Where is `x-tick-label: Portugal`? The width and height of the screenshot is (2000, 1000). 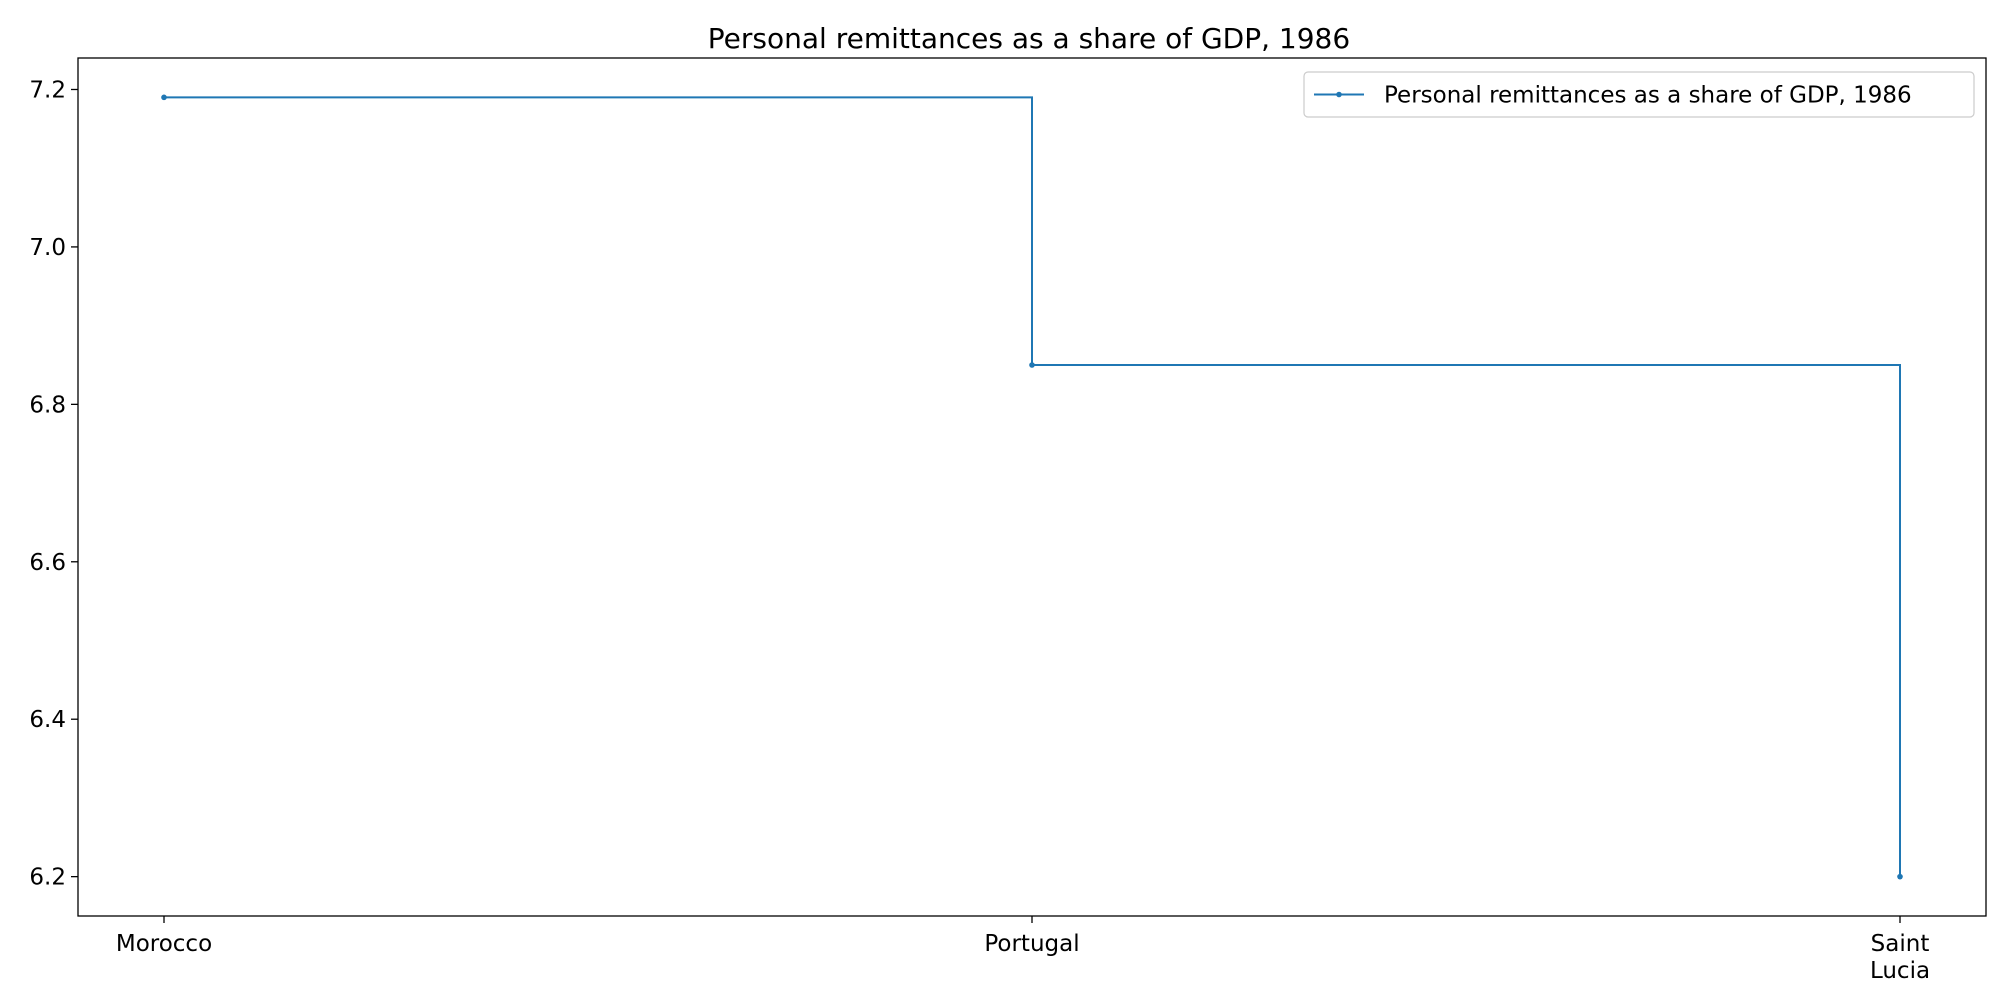
x-tick-label: Portugal is located at coordinates (1031, 944).